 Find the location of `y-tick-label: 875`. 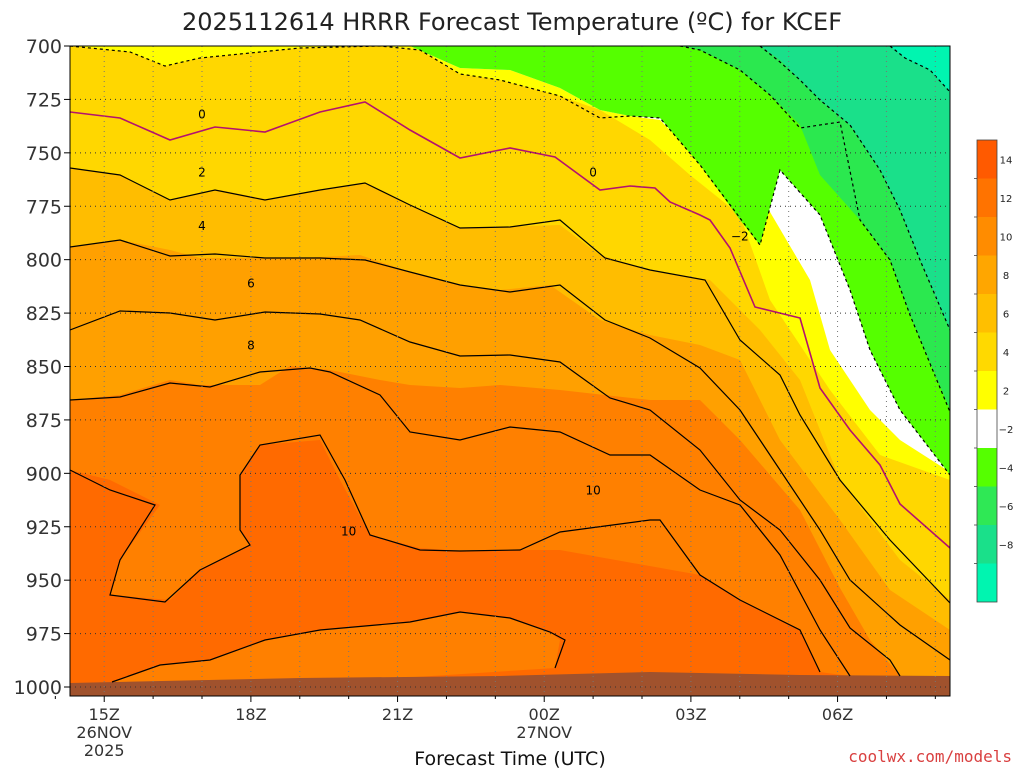

y-tick-label: 875 is located at coordinates (44, 421).